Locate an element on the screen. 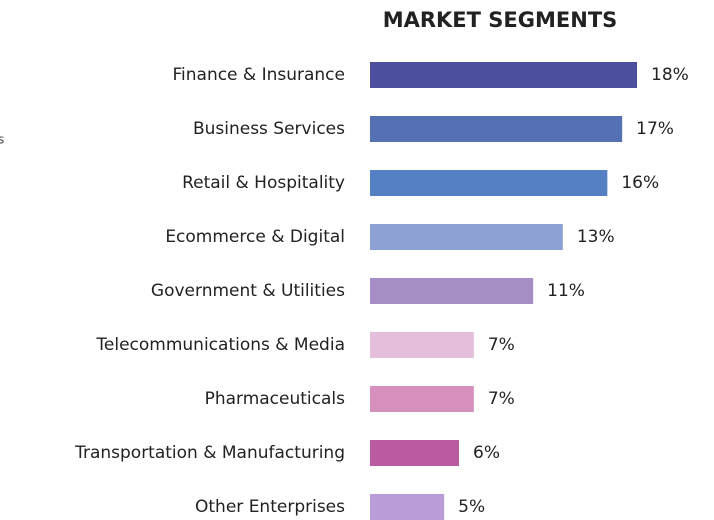 The image size is (714, 520). value-label: 17% is located at coordinates (655, 129).